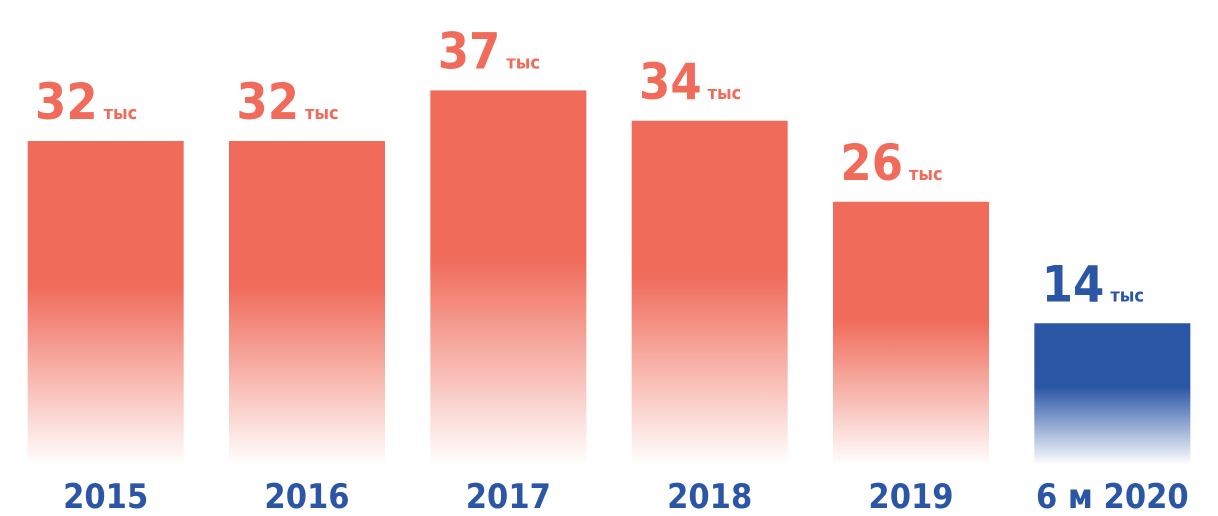  Describe the element at coordinates (670, 82) in the screenshot. I see `value-label: 34` at that location.